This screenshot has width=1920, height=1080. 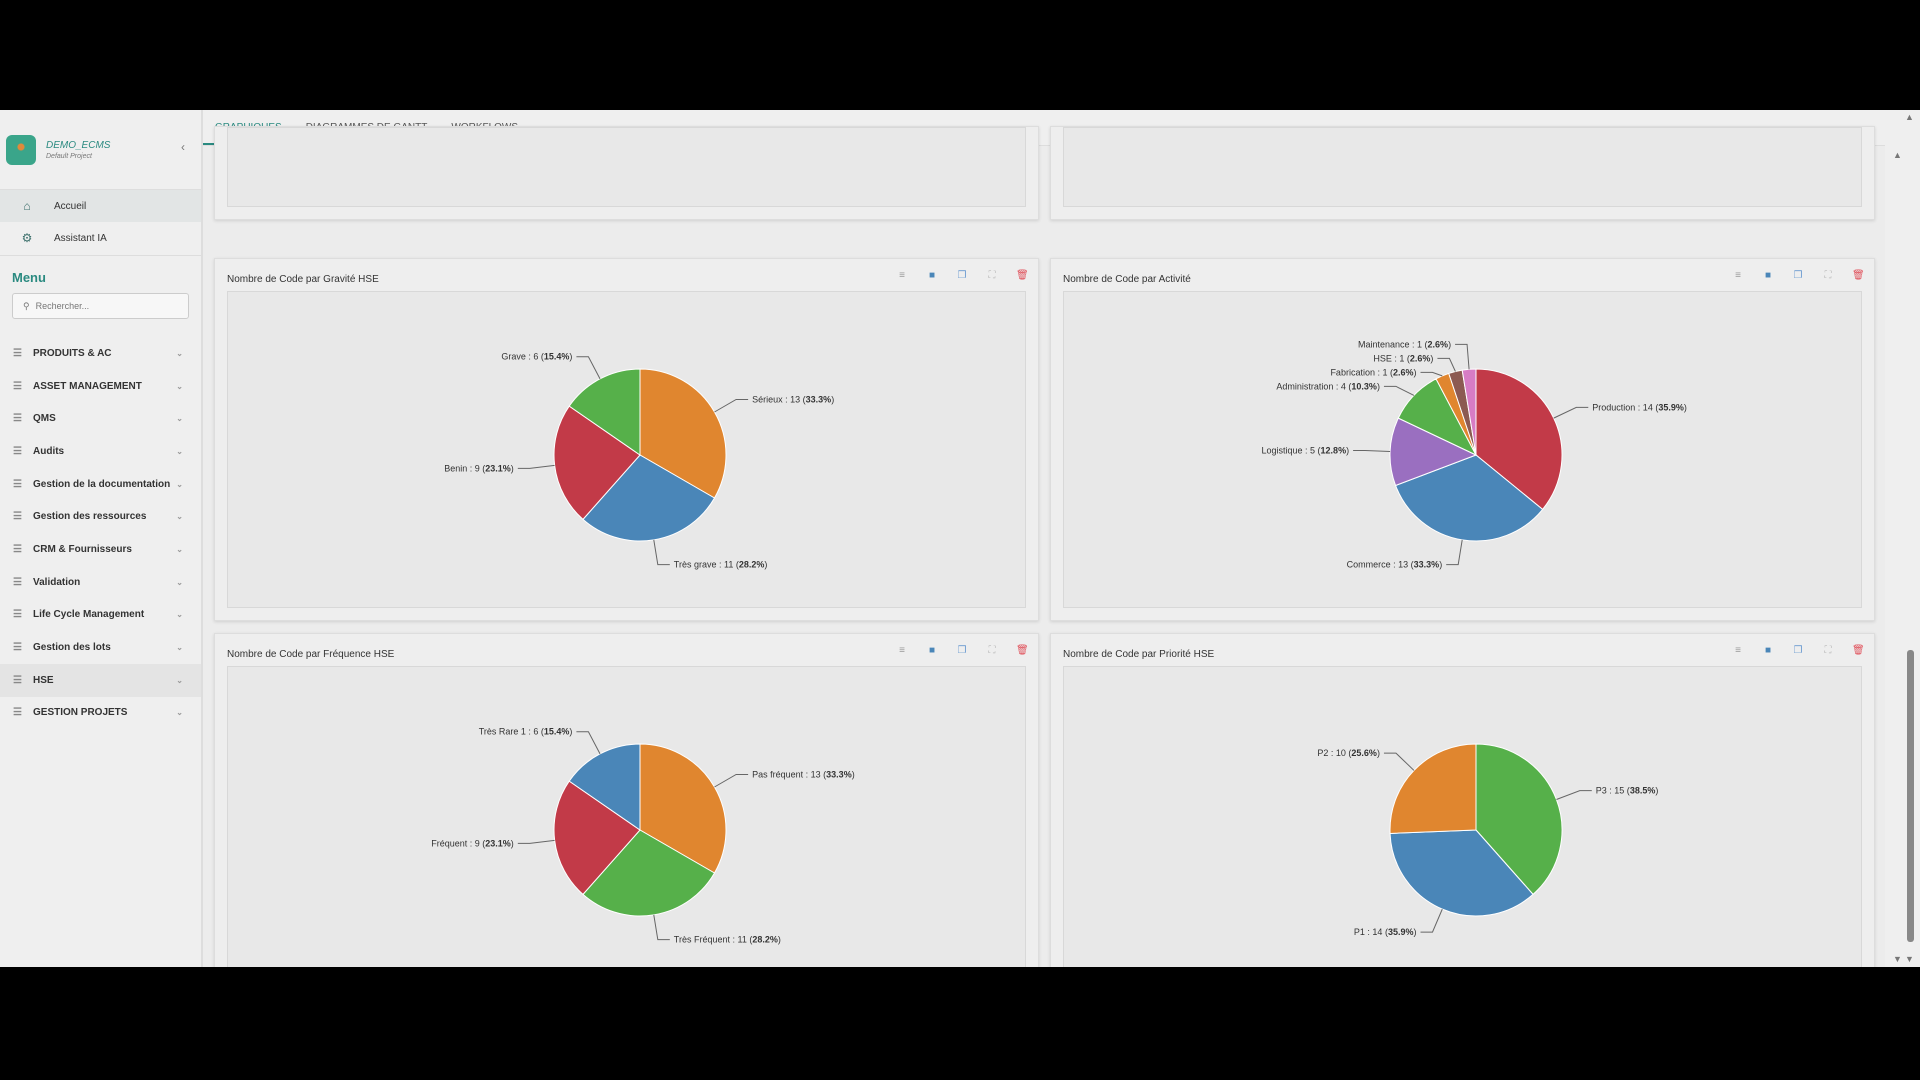 What do you see at coordinates (1897, 155) in the screenshot?
I see `inner-scroll-up-icon: ▲` at bounding box center [1897, 155].